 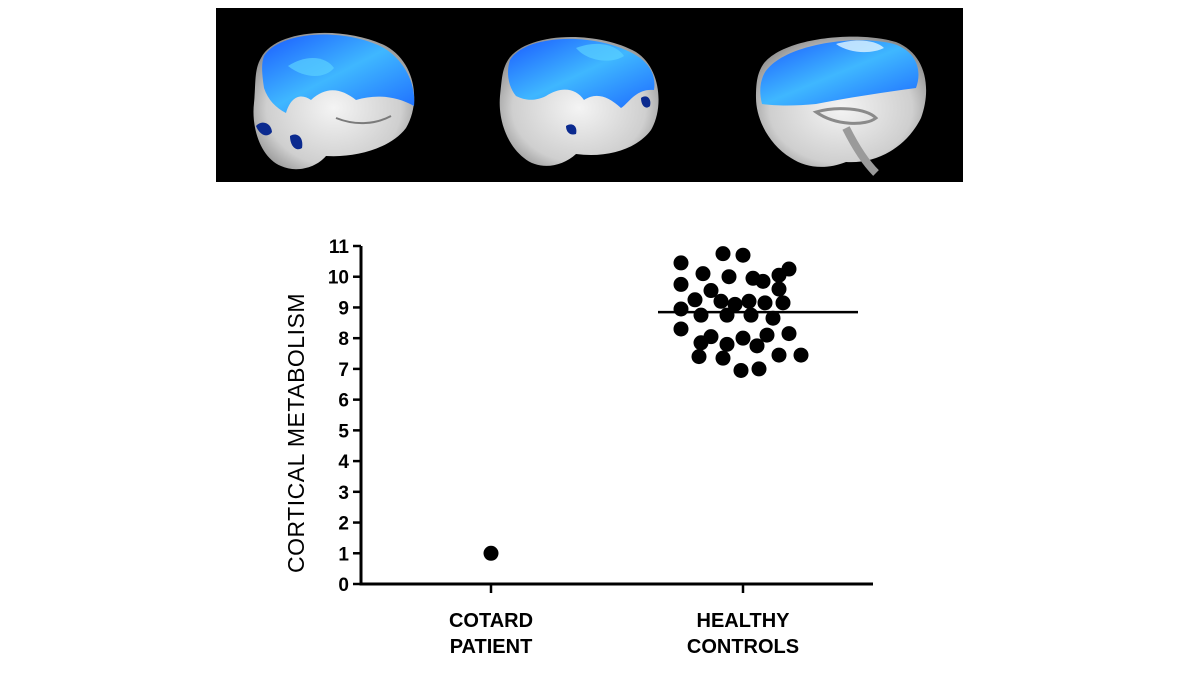 I want to click on brain-imaging-svg, so click(x=590, y=104).